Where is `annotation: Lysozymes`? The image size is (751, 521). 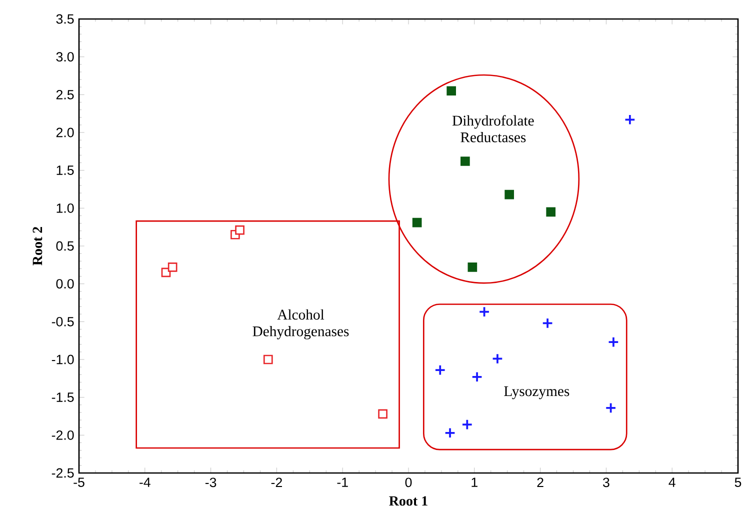 annotation: Lysozymes is located at coordinates (537, 393).